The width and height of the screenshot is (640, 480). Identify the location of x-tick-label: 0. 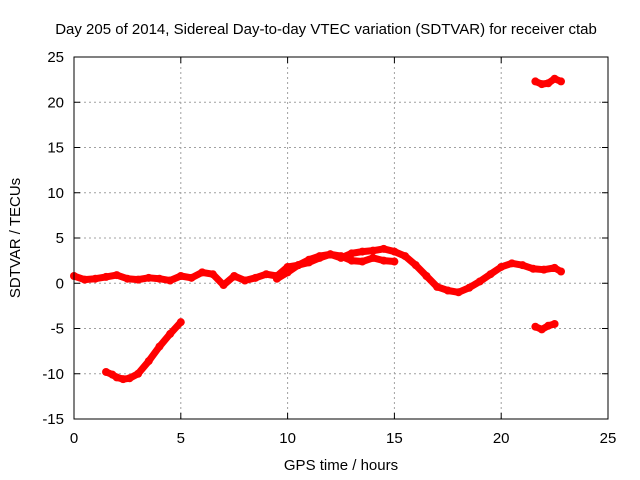
(74, 438).